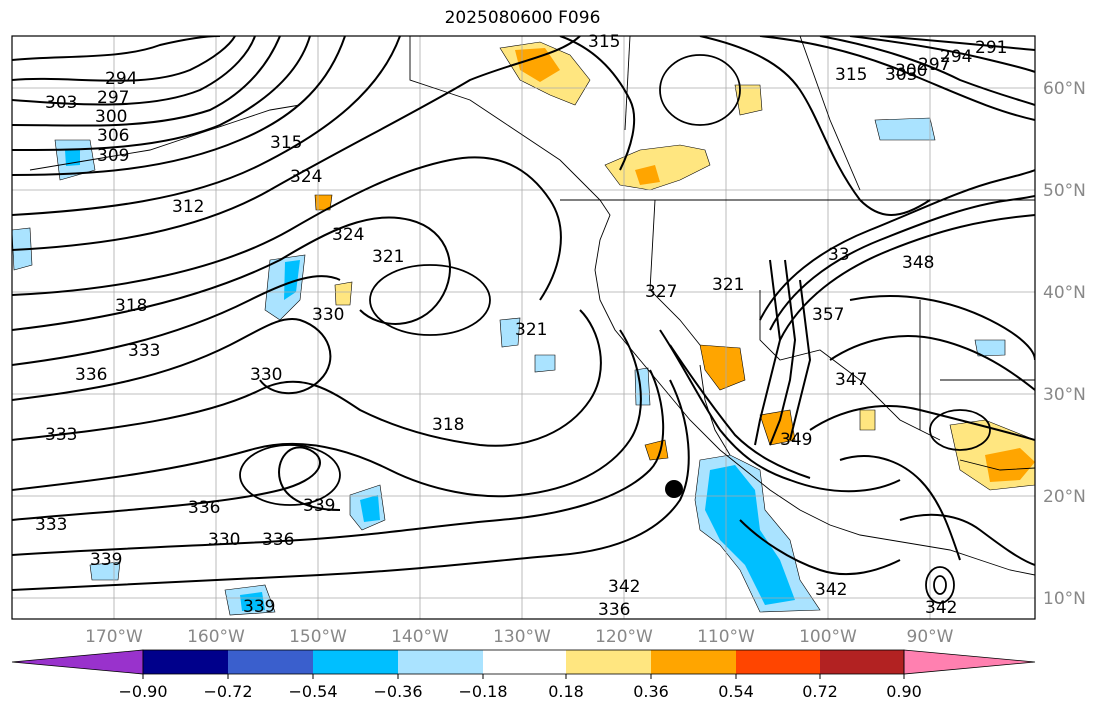 The width and height of the screenshot is (1105, 712). What do you see at coordinates (142, 691) in the screenshot?
I see `colorbar-tick-label: −0.90` at bounding box center [142, 691].